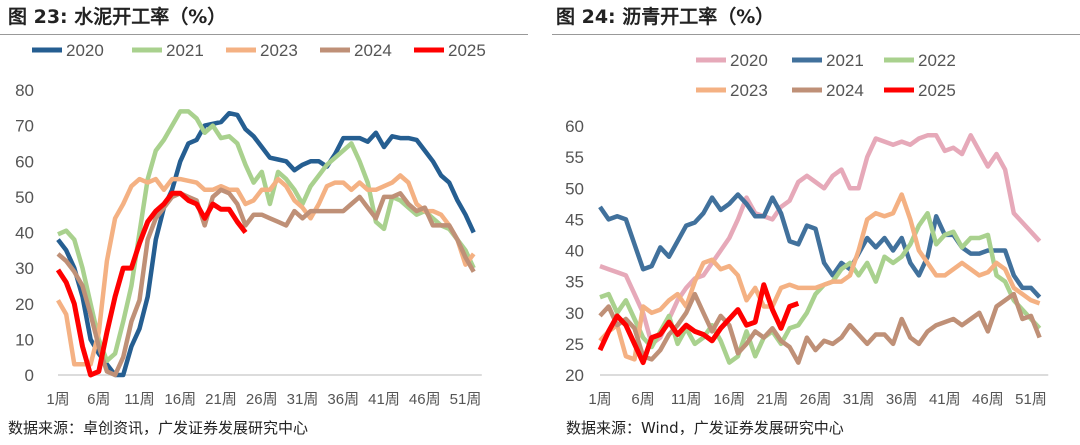  I want to click on source-left: 数据来源：卓创资讯，广发证券发展研究中心, so click(158, 428).